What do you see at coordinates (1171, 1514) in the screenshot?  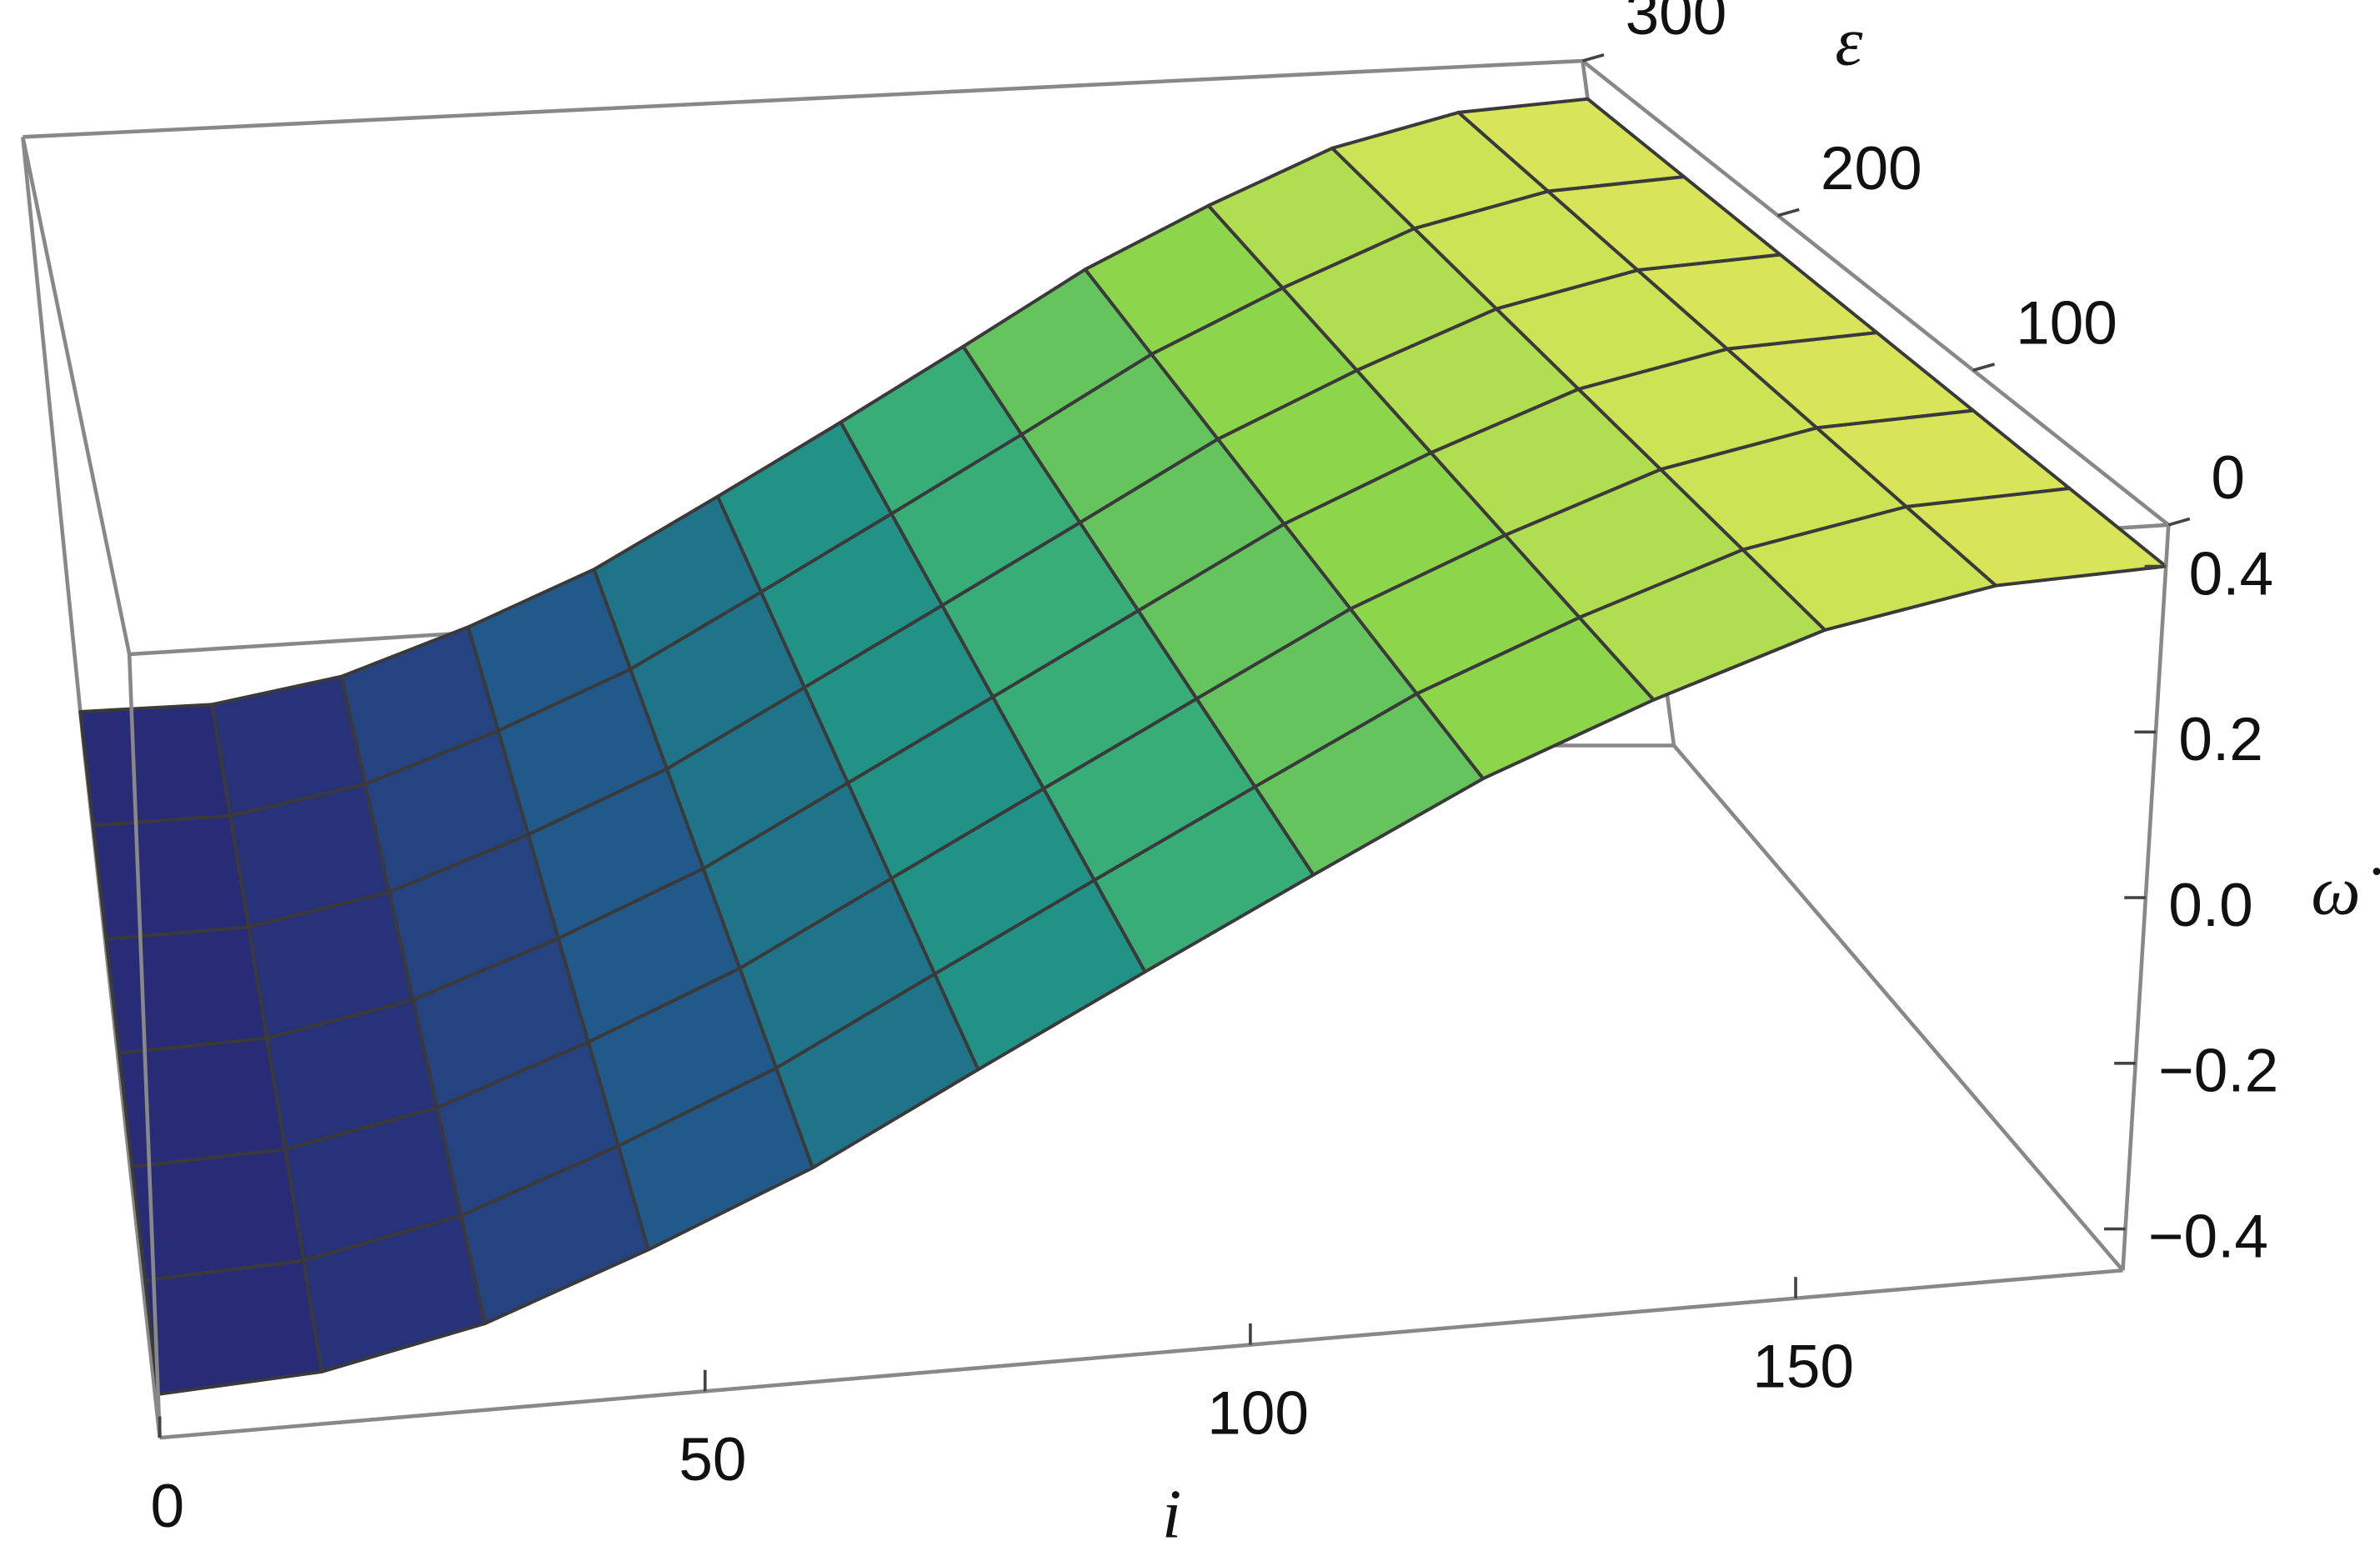 I see `x-axis-label: i` at bounding box center [1171, 1514].